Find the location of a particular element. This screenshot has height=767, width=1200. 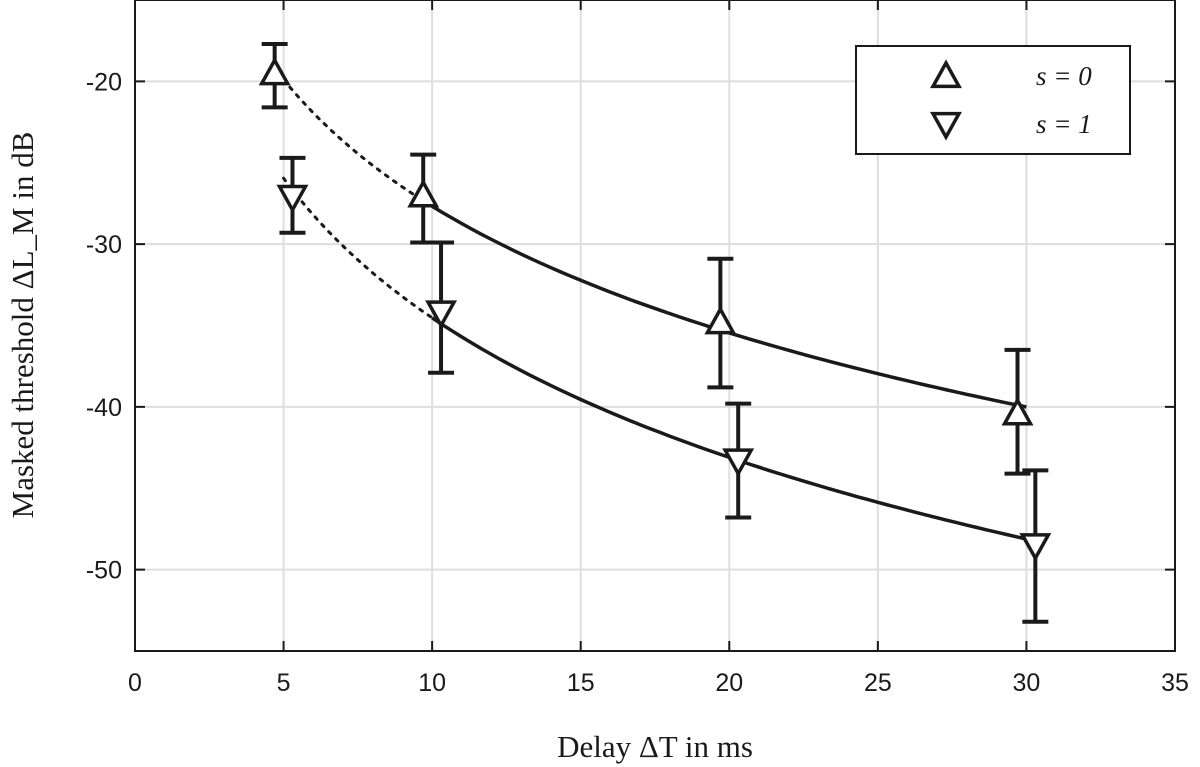

fit-curve-dotted is located at coordinates (358, 248).